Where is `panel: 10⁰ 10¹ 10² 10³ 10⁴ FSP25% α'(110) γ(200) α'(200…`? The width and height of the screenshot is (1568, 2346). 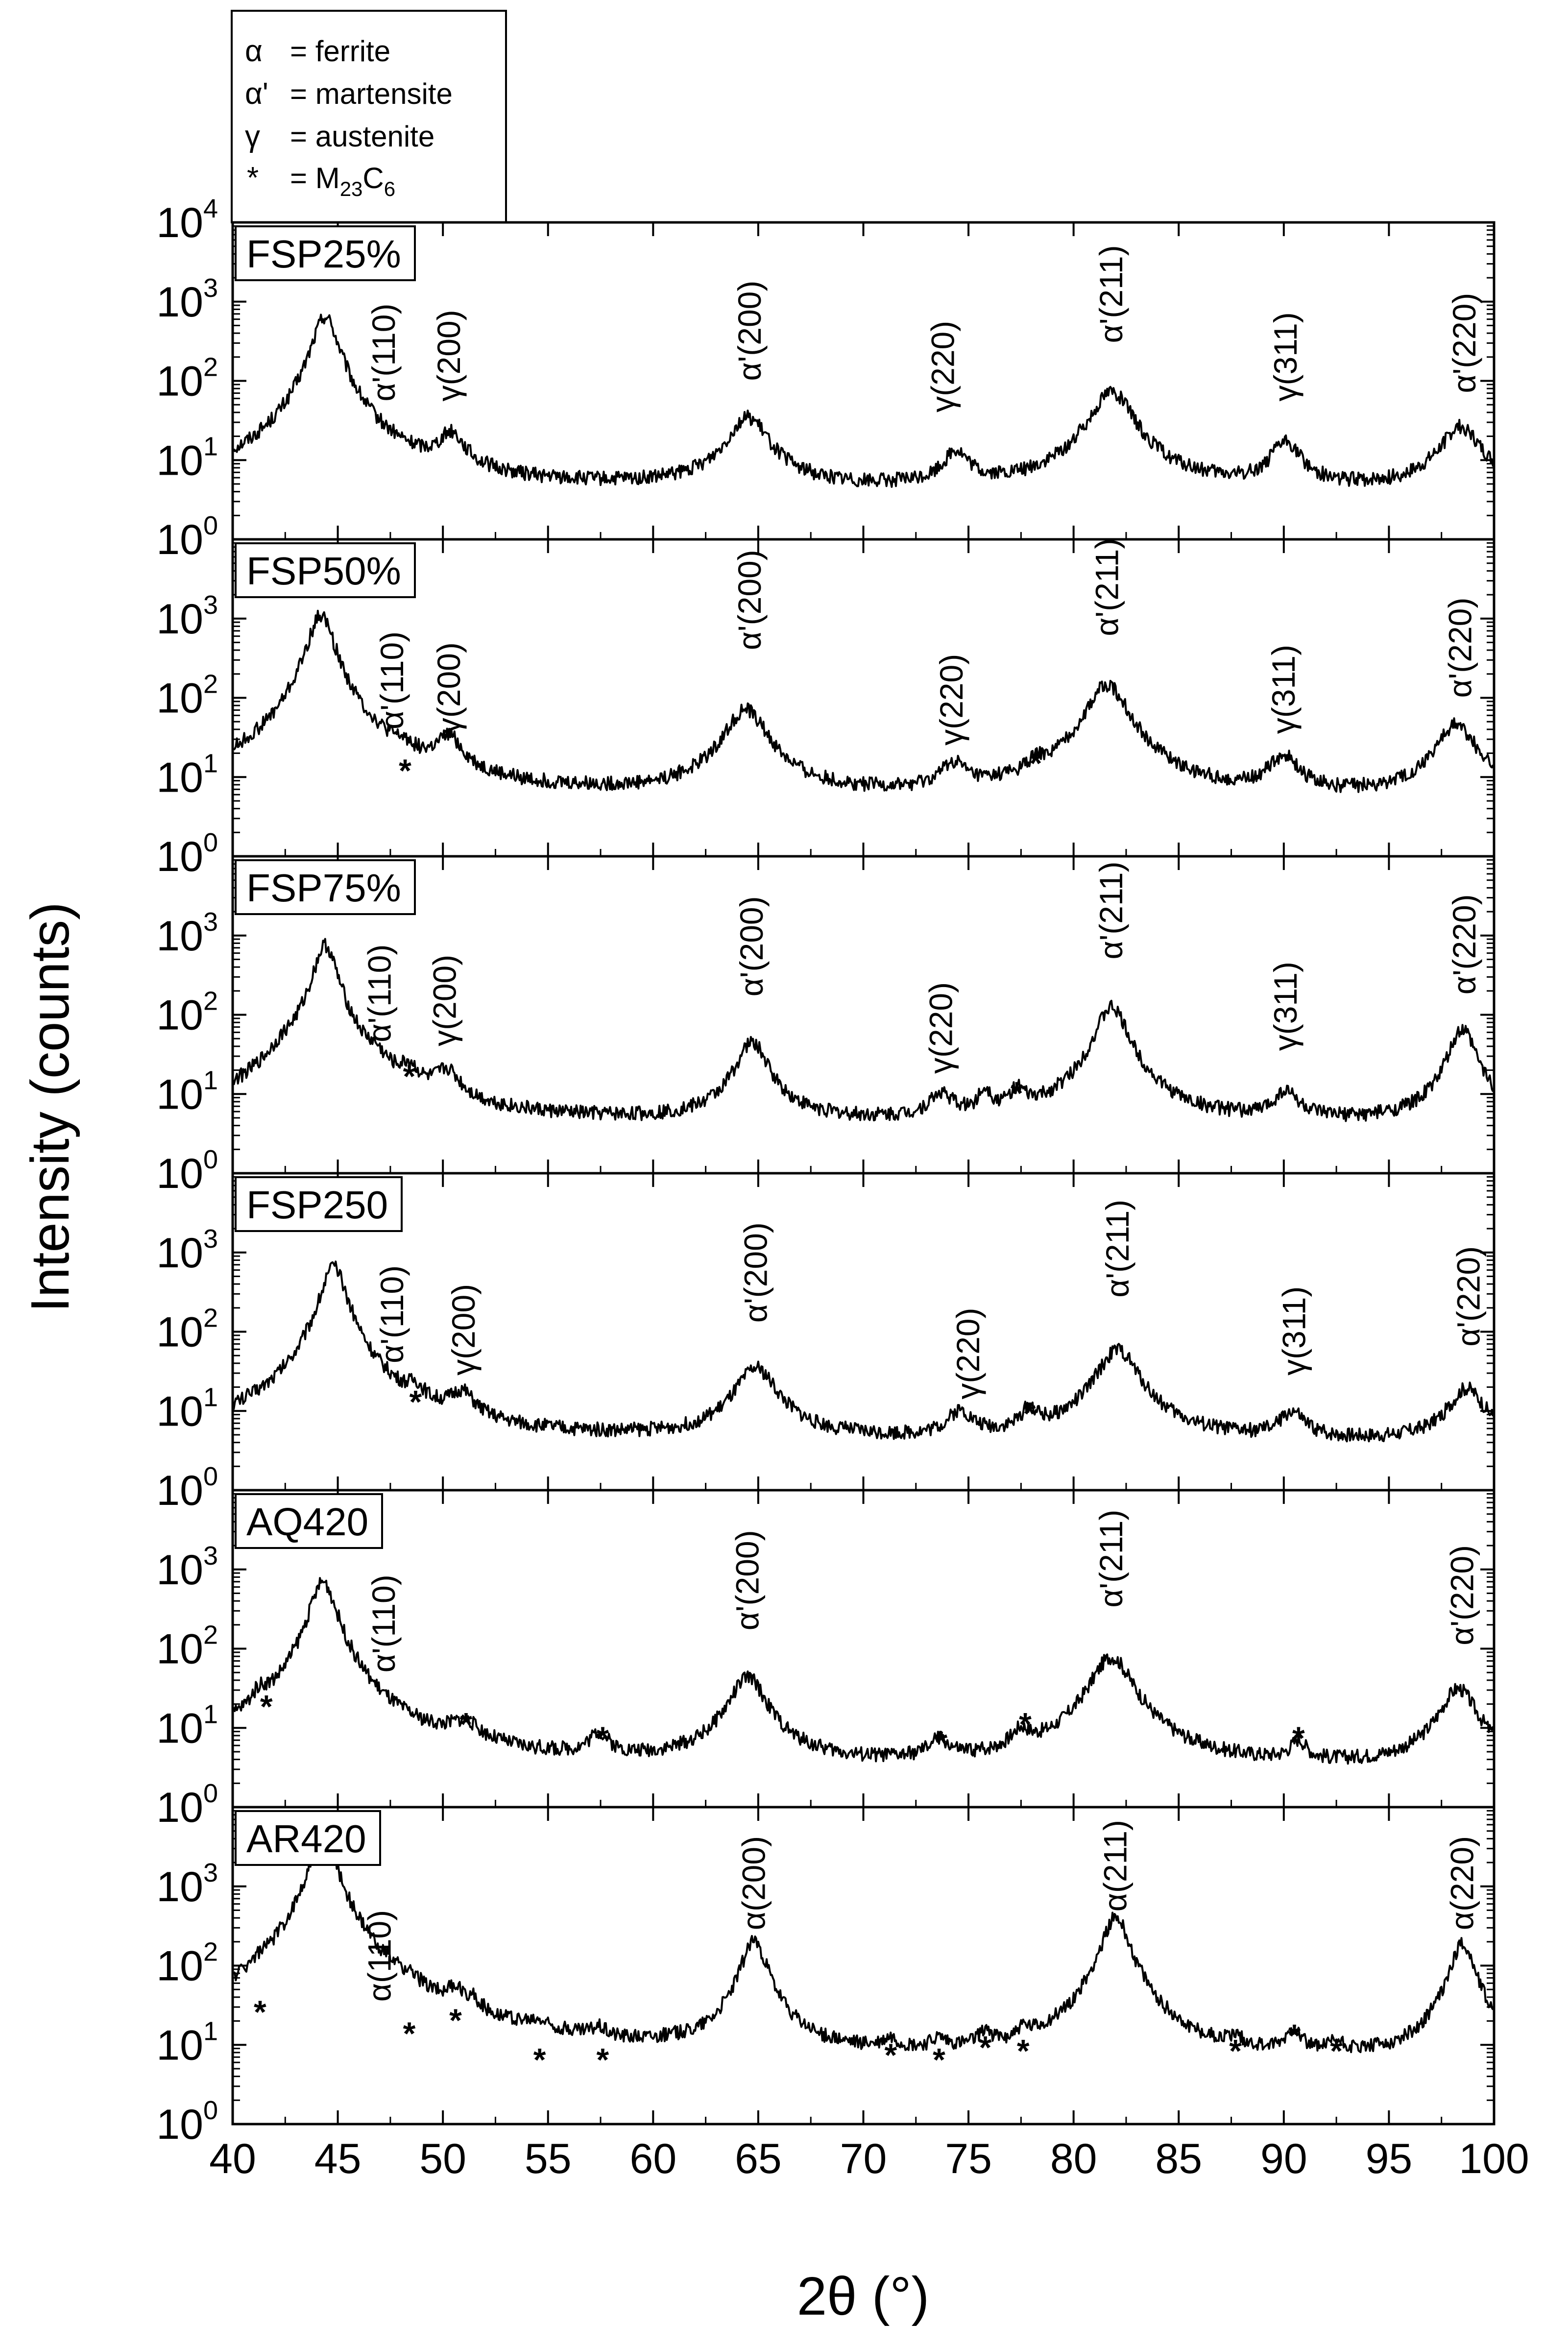 panel: 10⁰ 10¹ 10² 10³ 10⁴ FSP25% α'(110) γ(200) α'(200… is located at coordinates (826, 378).